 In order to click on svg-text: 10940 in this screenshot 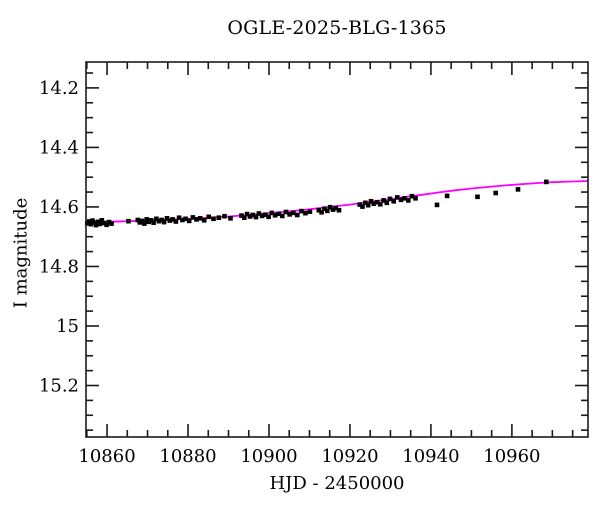, I will do `click(430, 456)`.